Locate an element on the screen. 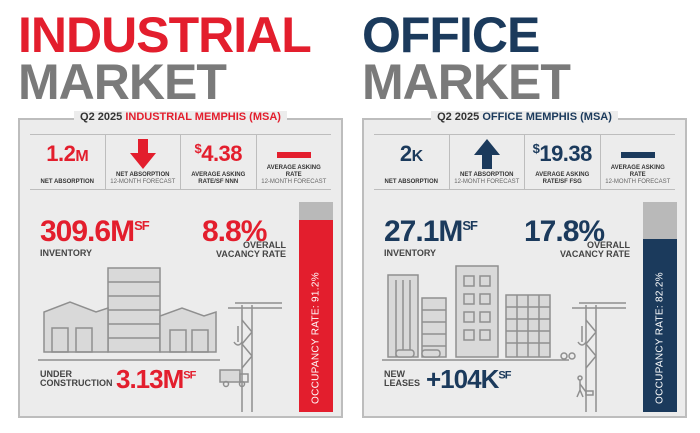 This screenshot has width=700, height=433. industrial-vacancy-label-2: VACANCY RATE is located at coordinates (251, 254).